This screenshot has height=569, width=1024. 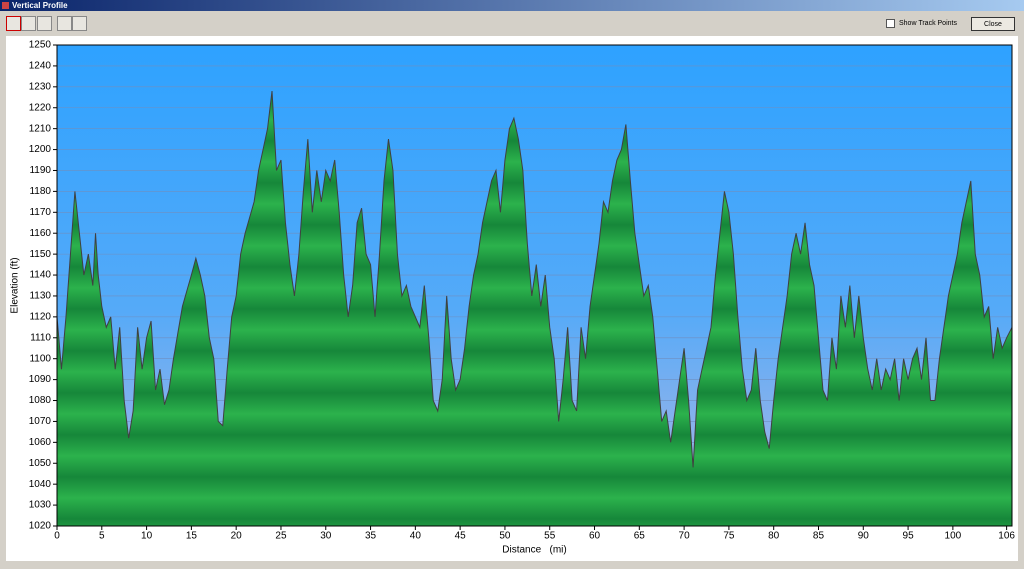 I want to click on window-title: Vertical Profile, so click(x=40, y=5).